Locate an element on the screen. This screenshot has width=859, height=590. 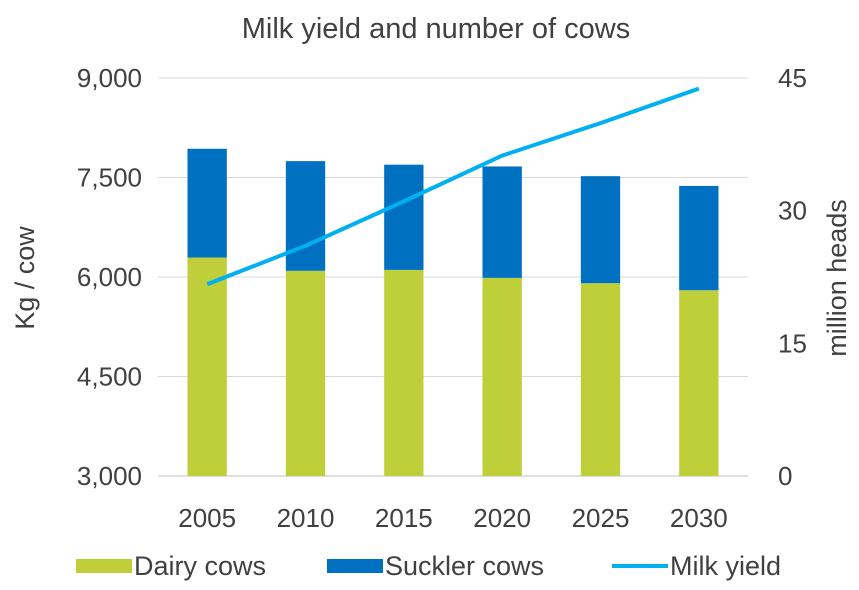
x-tick-label: 2030 is located at coordinates (699, 518).